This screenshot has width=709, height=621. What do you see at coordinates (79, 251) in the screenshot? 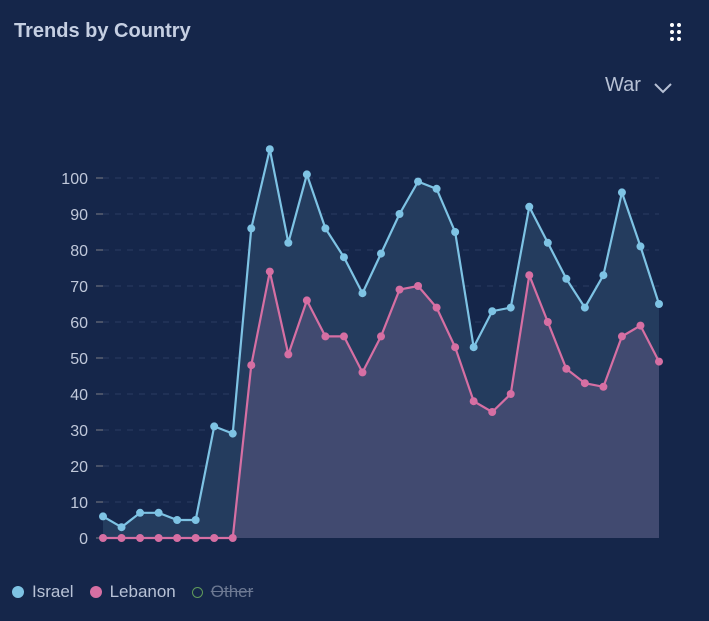
I see `y-tick-label: 80` at bounding box center [79, 251].